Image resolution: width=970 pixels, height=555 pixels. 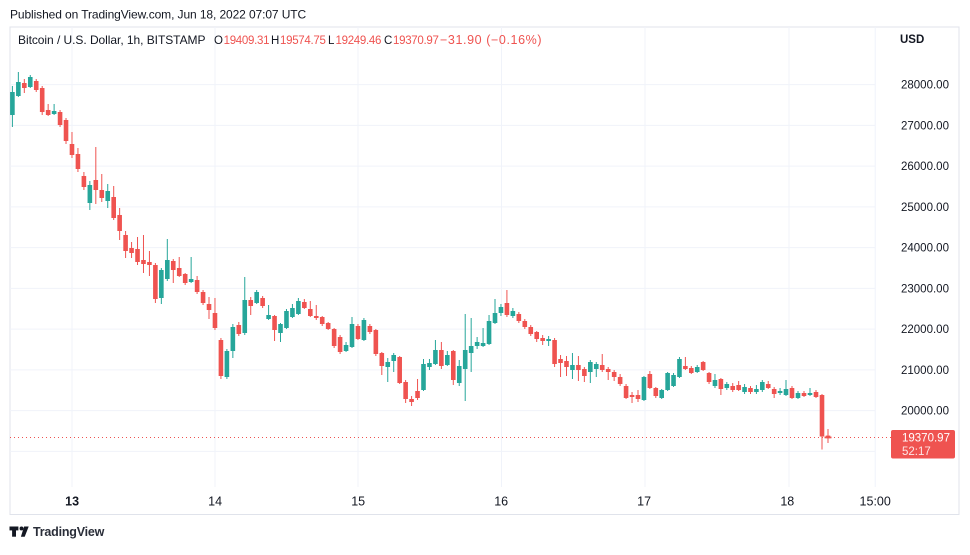 What do you see at coordinates (925, 126) in the screenshot?
I see `svg-text: 27000.00` at bounding box center [925, 126].